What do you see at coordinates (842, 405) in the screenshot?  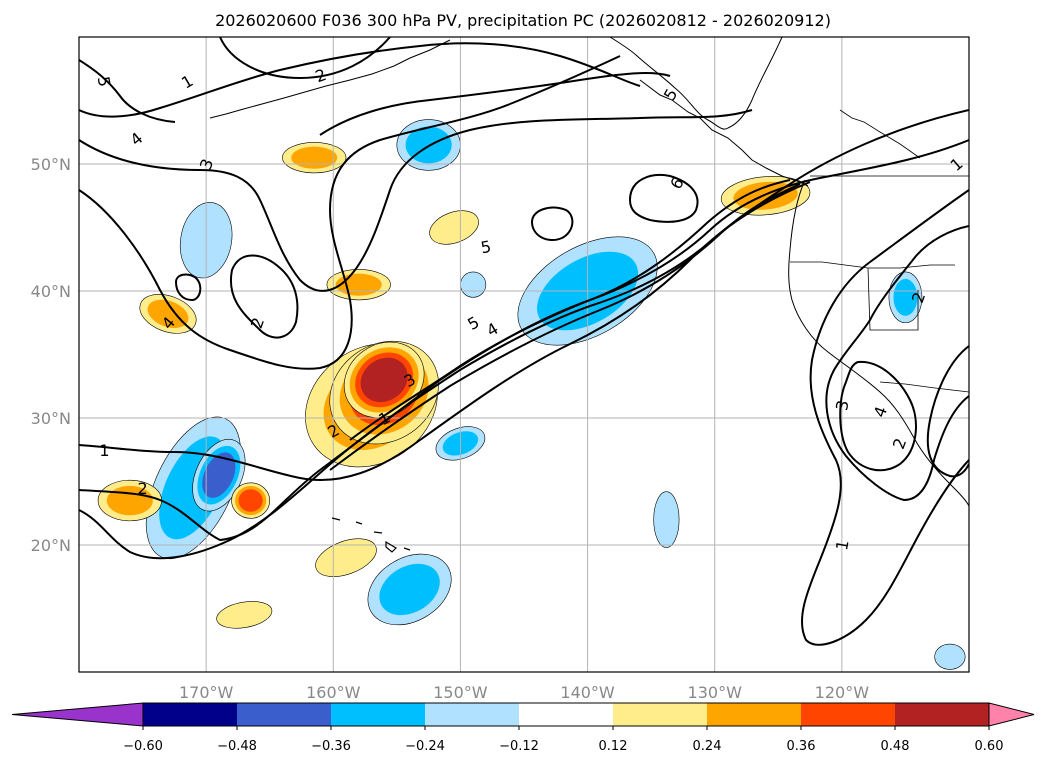 I see `pv-contour-label: 3` at bounding box center [842, 405].